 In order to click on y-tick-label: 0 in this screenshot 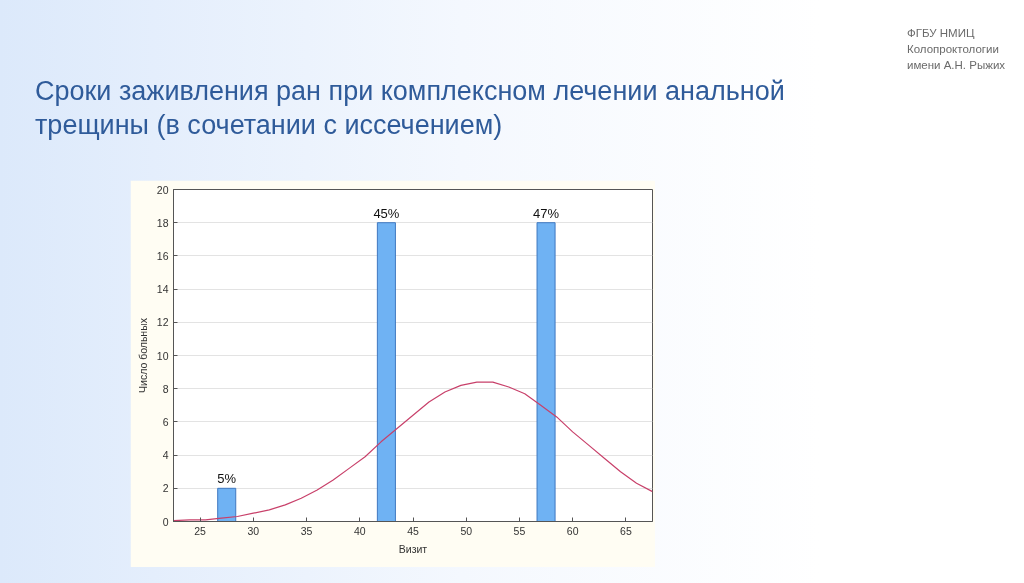, I will do `click(165, 521)`.